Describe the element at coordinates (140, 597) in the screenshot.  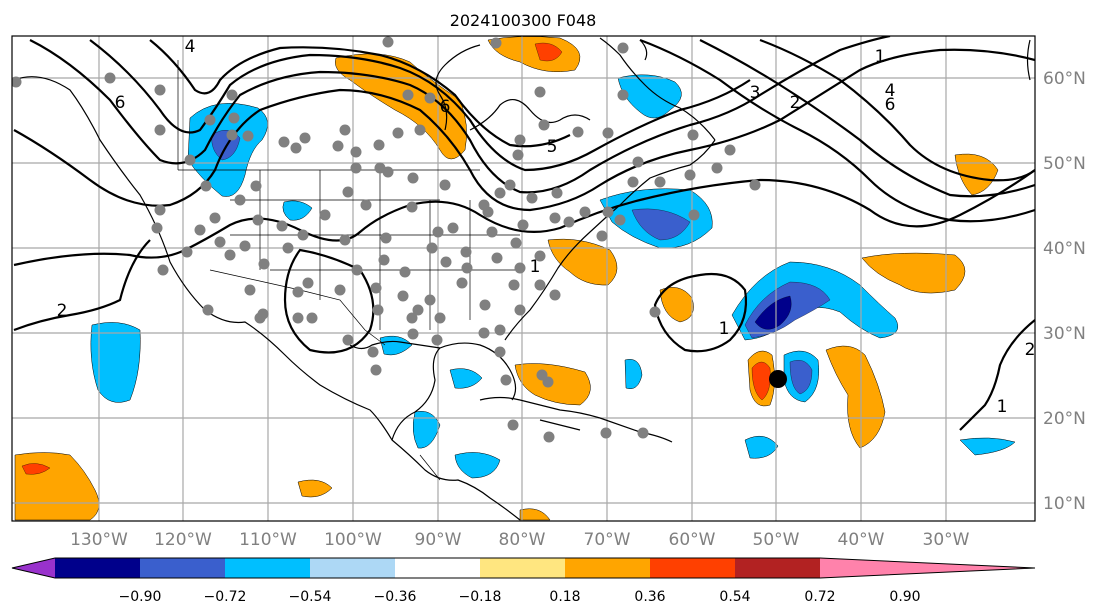
I see `colorbar-tick-label: −0.90` at that location.